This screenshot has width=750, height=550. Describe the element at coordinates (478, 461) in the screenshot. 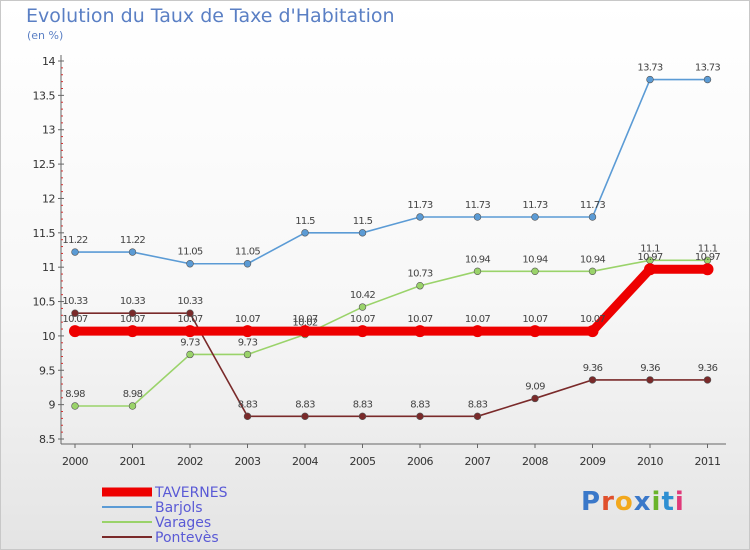

I see `x-tick-label: 2007` at that location.